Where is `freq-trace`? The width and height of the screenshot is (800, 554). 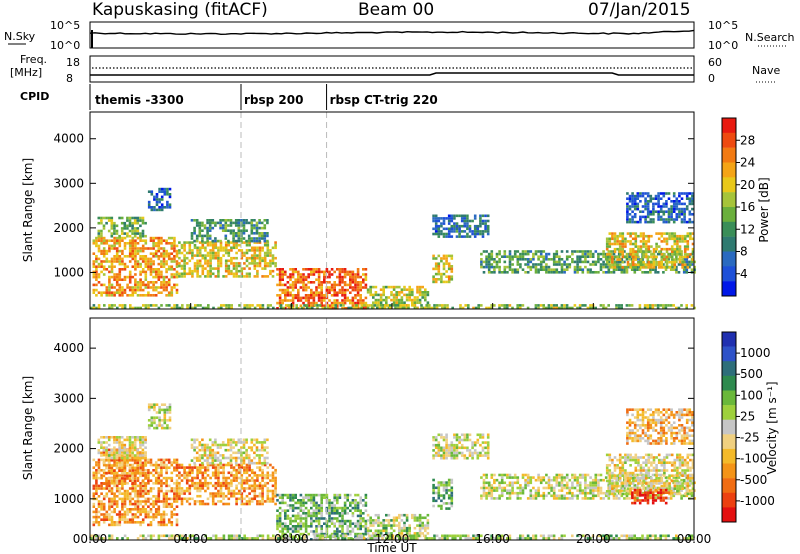
freq-trace is located at coordinates (392, 74).